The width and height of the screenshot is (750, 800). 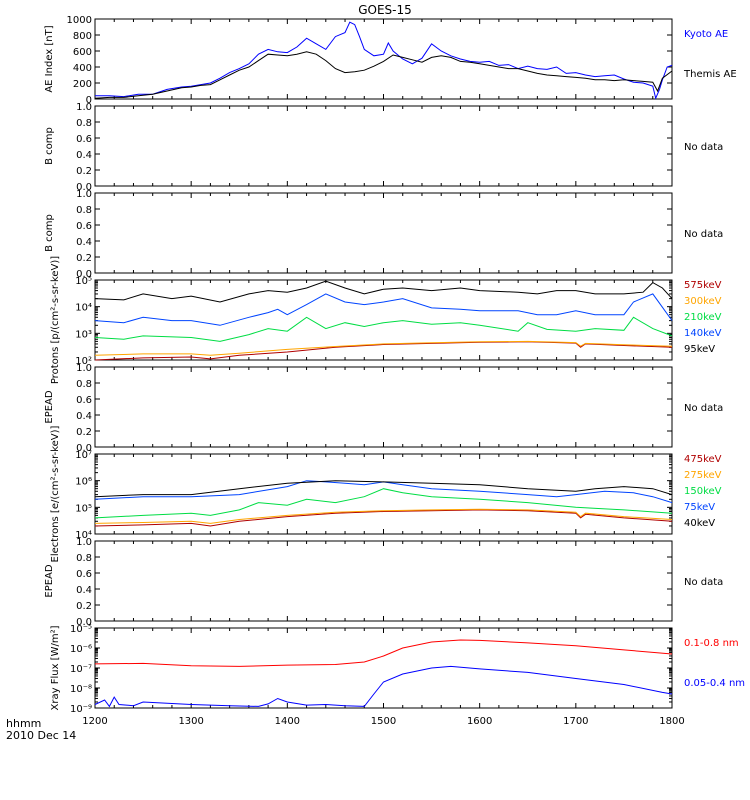 What do you see at coordinates (703, 459) in the screenshot?
I see `legend-label: 475keV` at bounding box center [703, 459].